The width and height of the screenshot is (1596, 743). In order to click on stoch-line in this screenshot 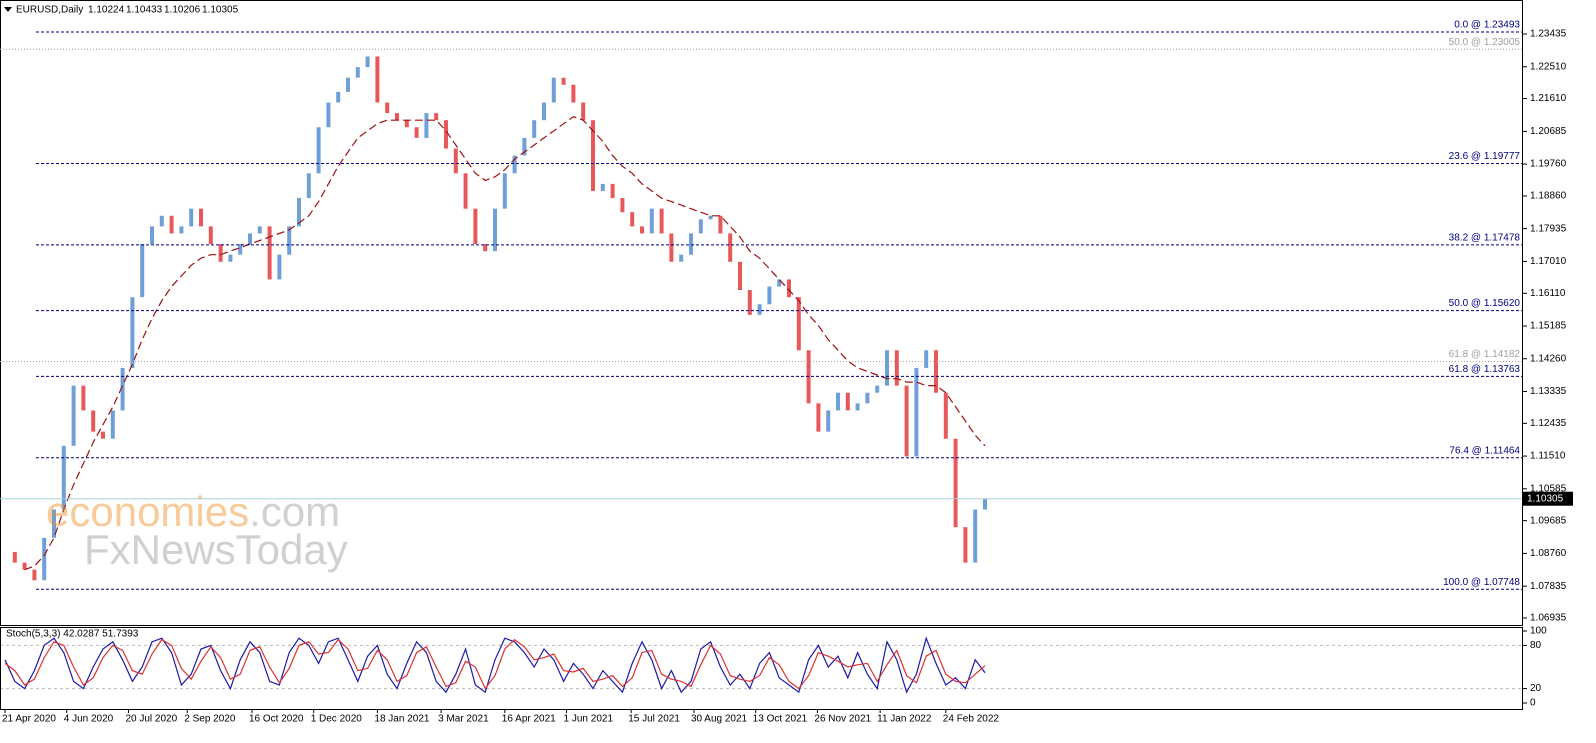, I will do `click(495, 664)`.